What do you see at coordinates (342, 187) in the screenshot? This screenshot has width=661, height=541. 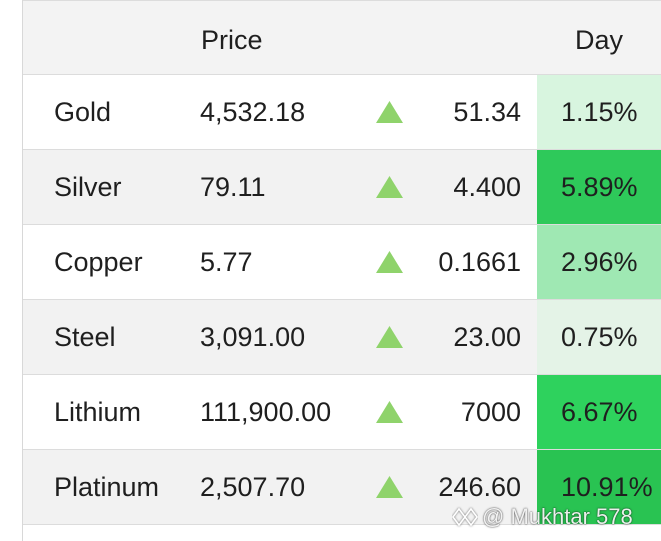 I see `table-row: Silver 79.11 4.400 5.89%` at bounding box center [342, 187].